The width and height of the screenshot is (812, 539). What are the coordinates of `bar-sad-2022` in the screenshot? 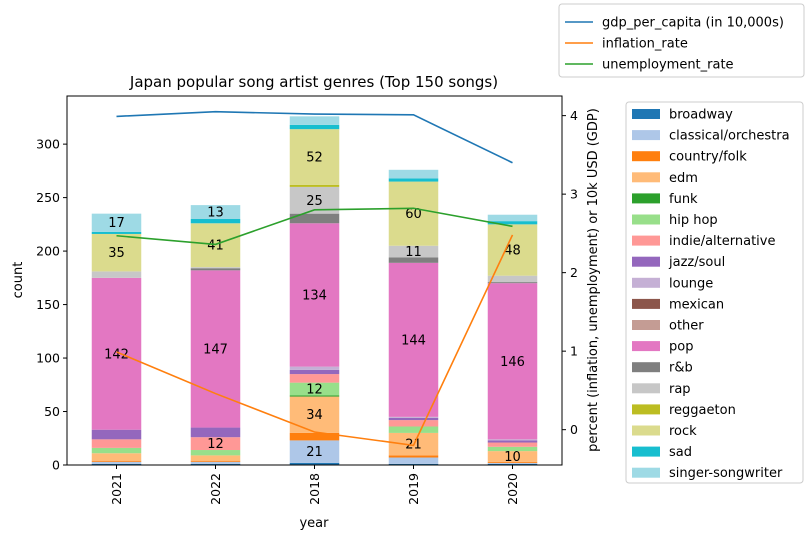 It's located at (215, 221).